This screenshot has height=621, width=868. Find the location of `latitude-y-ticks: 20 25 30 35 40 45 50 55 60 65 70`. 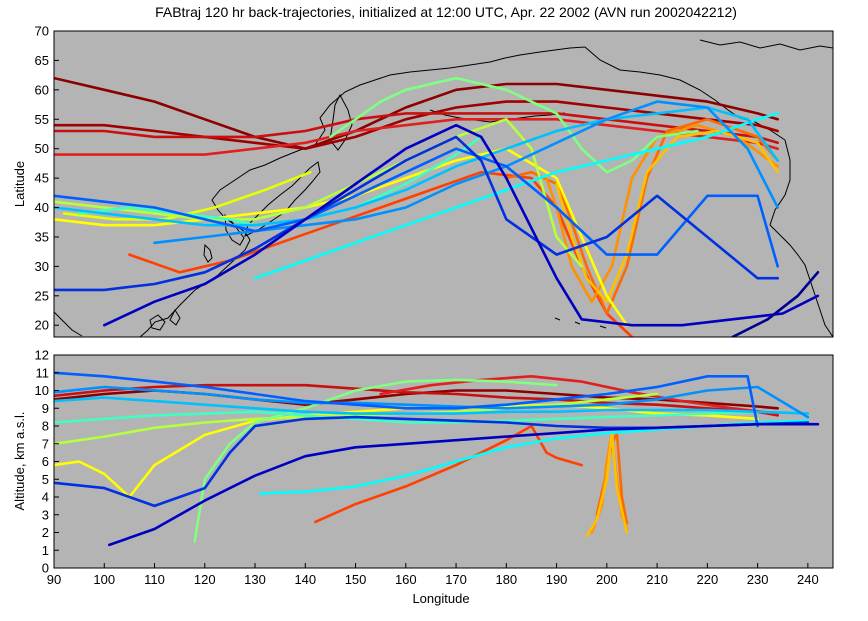

latitude-y-ticks: 20 25 30 35 40 45 50 55 60 65 70 is located at coordinates (47, 178).